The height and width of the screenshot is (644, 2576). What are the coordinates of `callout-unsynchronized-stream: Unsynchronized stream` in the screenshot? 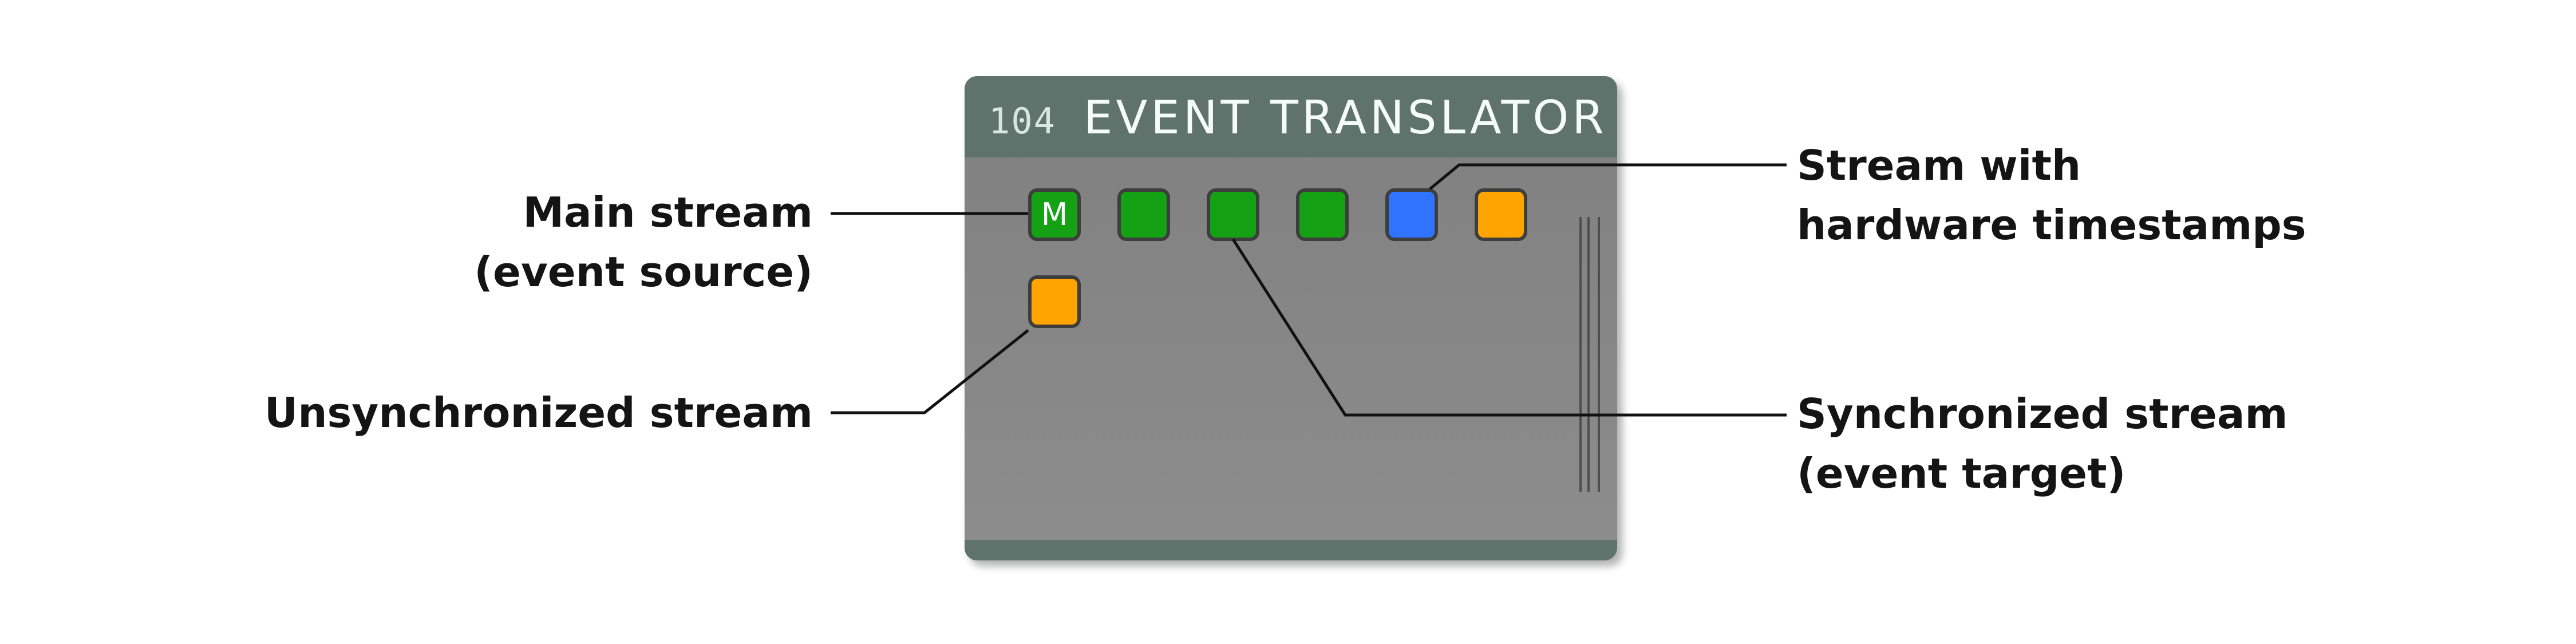 It's located at (538, 412).